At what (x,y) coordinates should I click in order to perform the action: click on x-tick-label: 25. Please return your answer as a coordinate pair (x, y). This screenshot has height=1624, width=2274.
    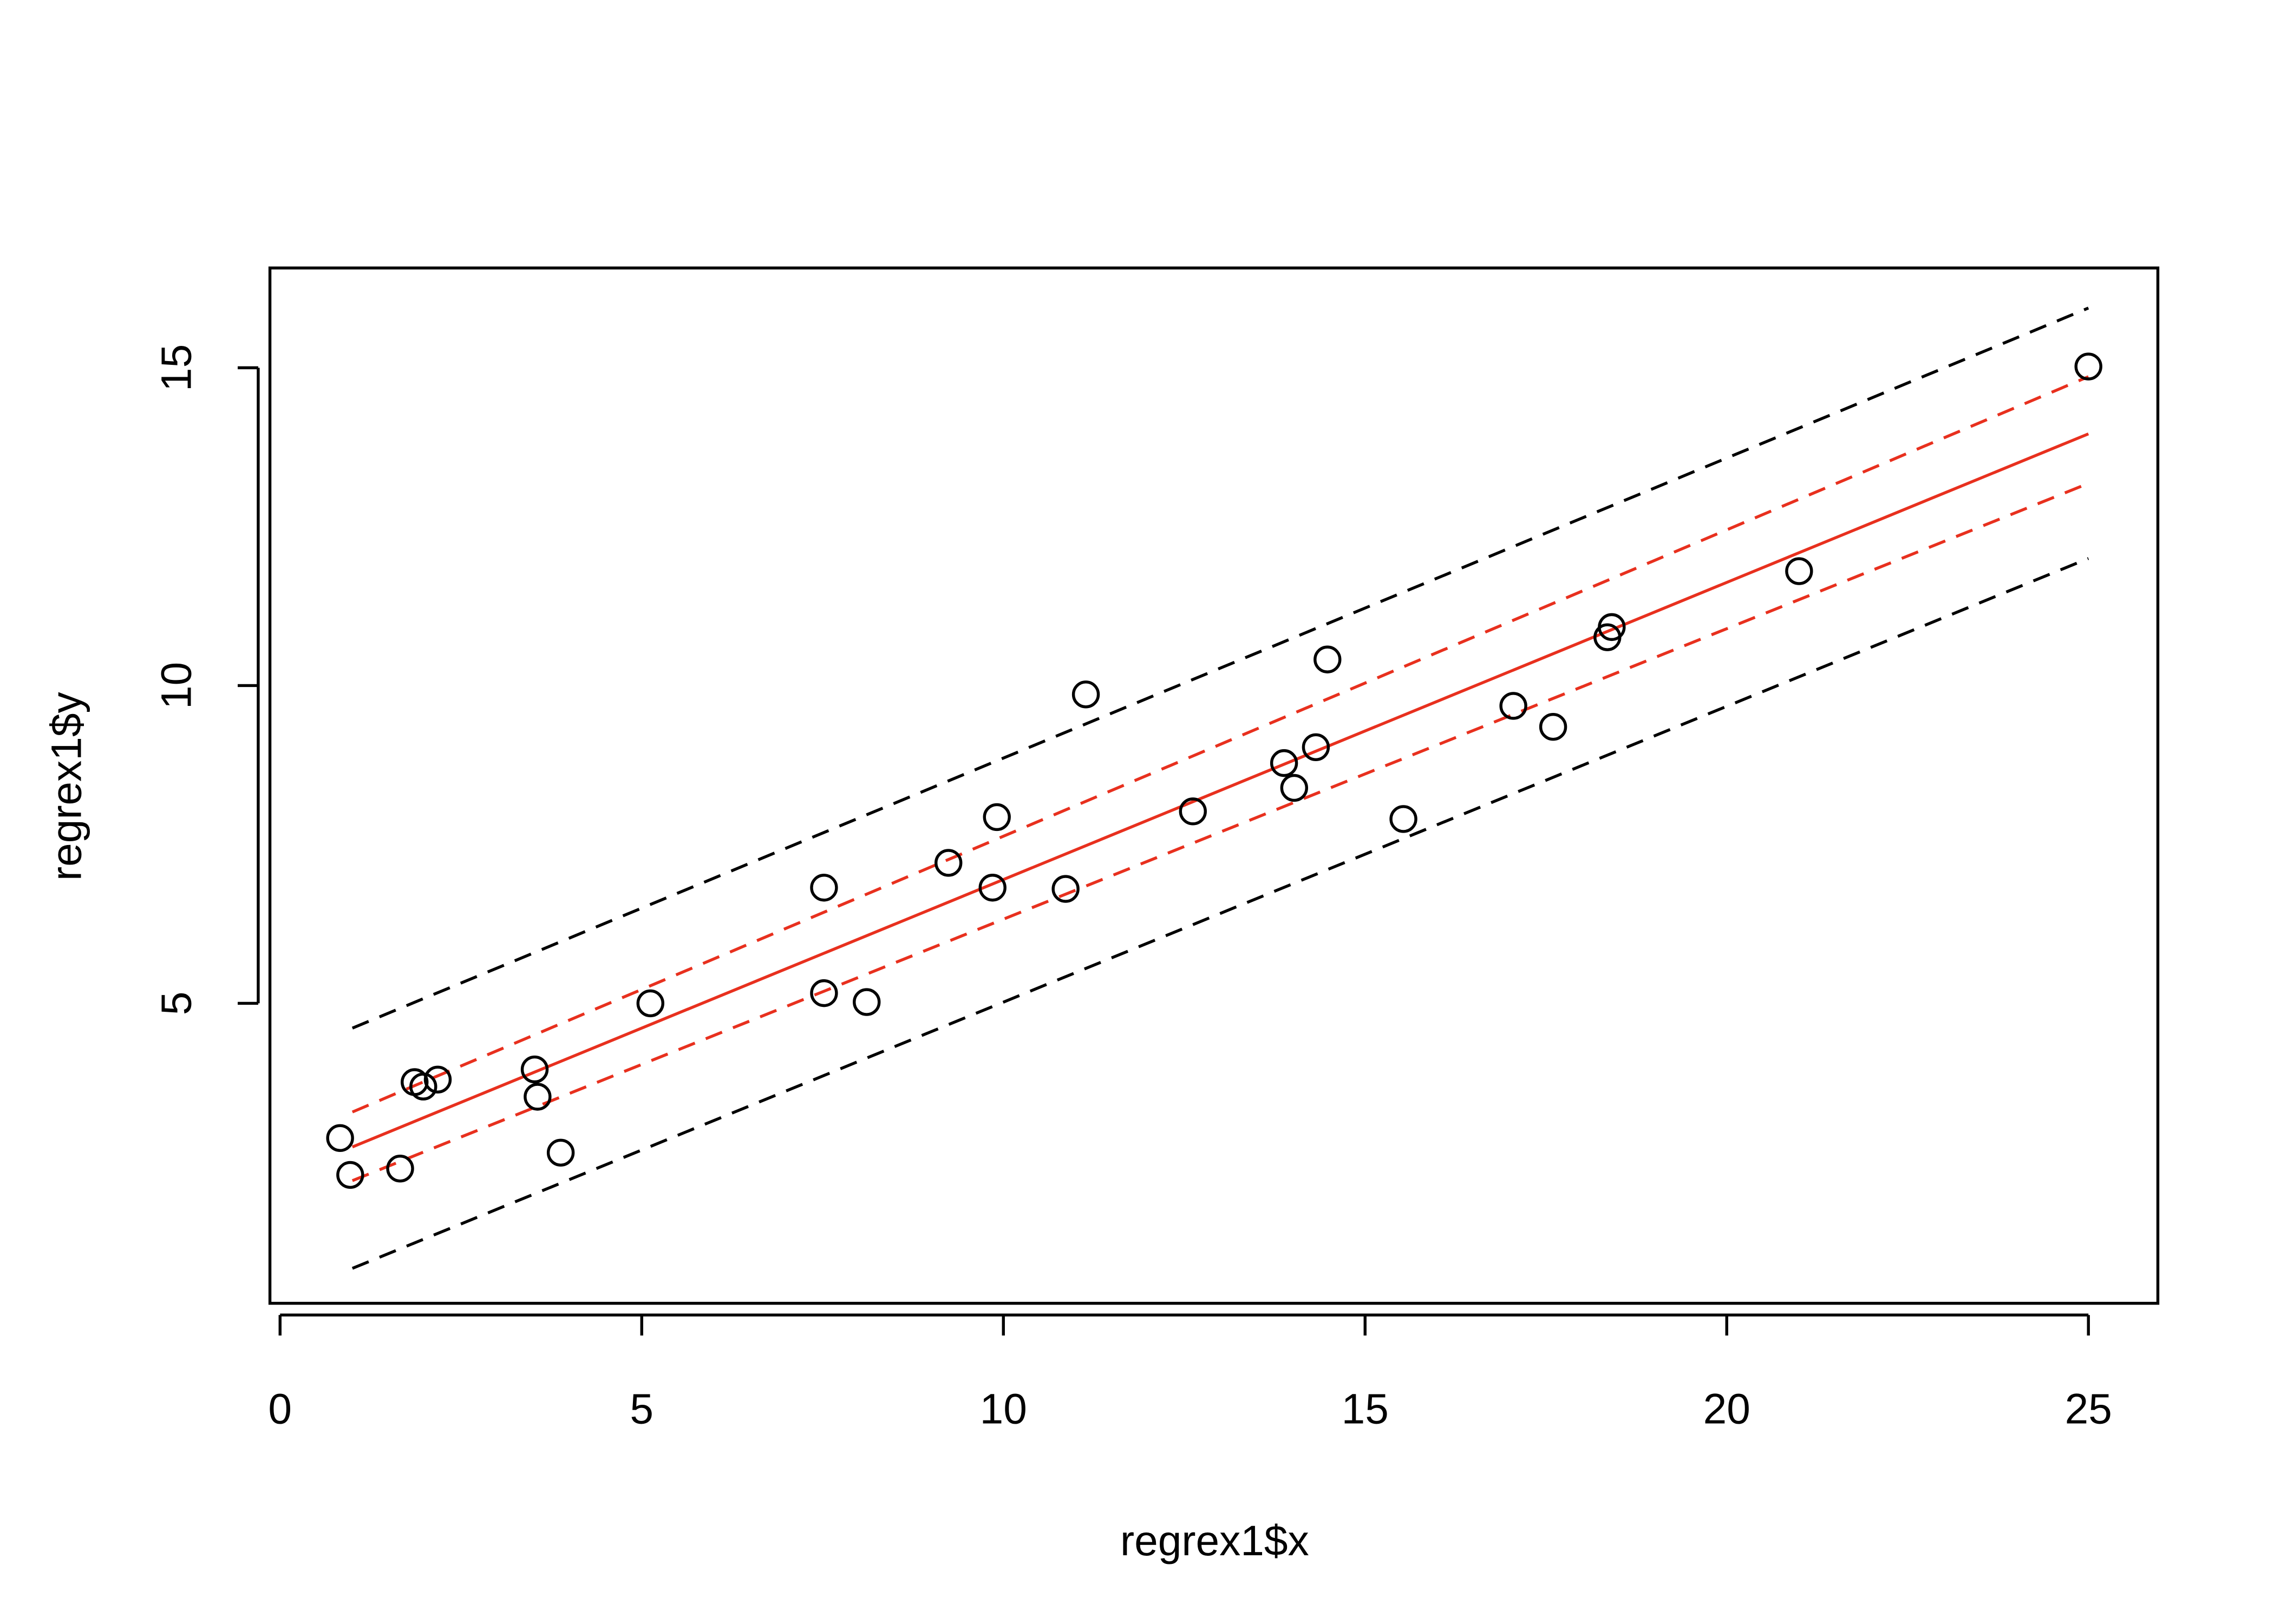
    Looking at the image, I should click on (2088, 1408).